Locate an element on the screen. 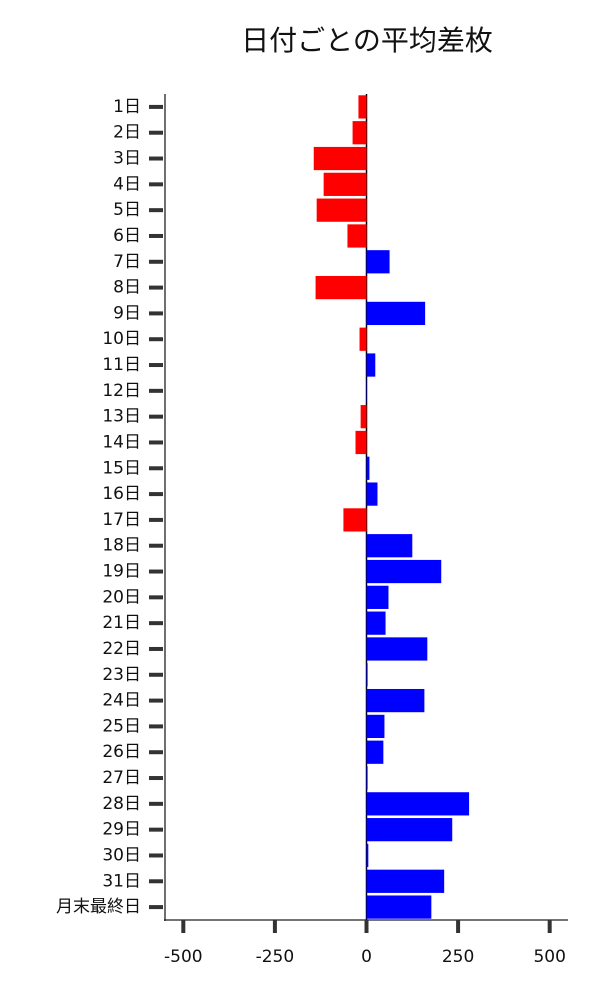 This screenshot has height=1000, width=600. y-tick-label: 17日 is located at coordinates (121, 520).